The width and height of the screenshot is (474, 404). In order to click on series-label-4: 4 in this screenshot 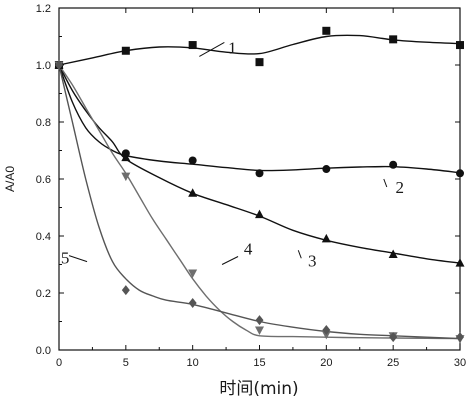, I will do `click(248, 249)`.